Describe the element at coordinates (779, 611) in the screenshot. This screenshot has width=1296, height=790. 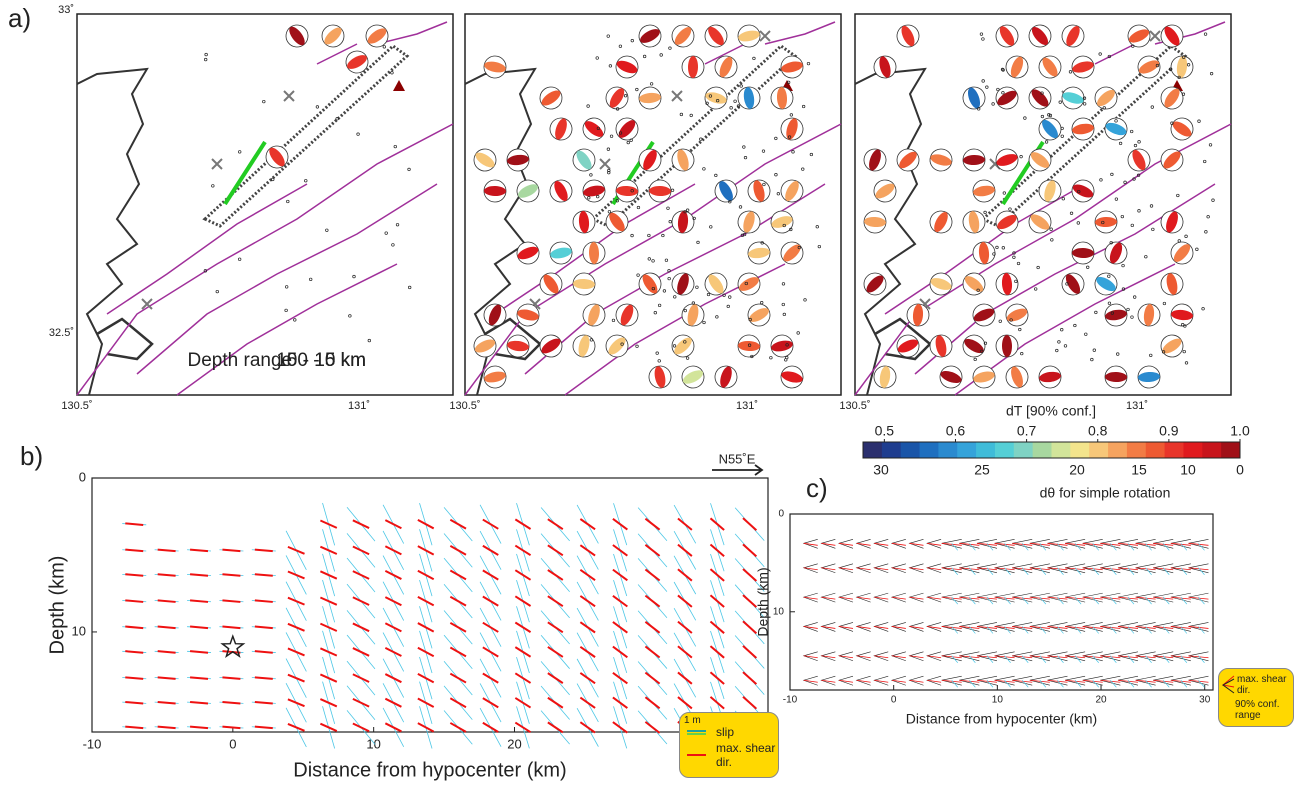
I see `y-tick-label: 10` at that location.